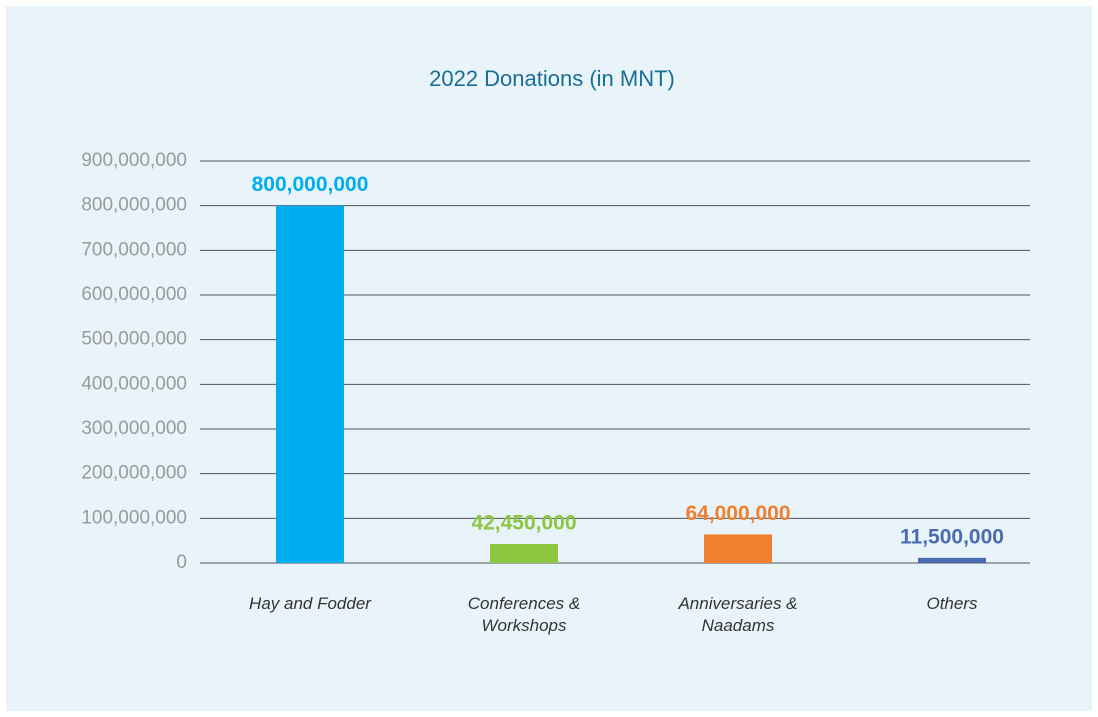  I want to click on x-tick-label: Anniversaries & Naadams, so click(738, 614).